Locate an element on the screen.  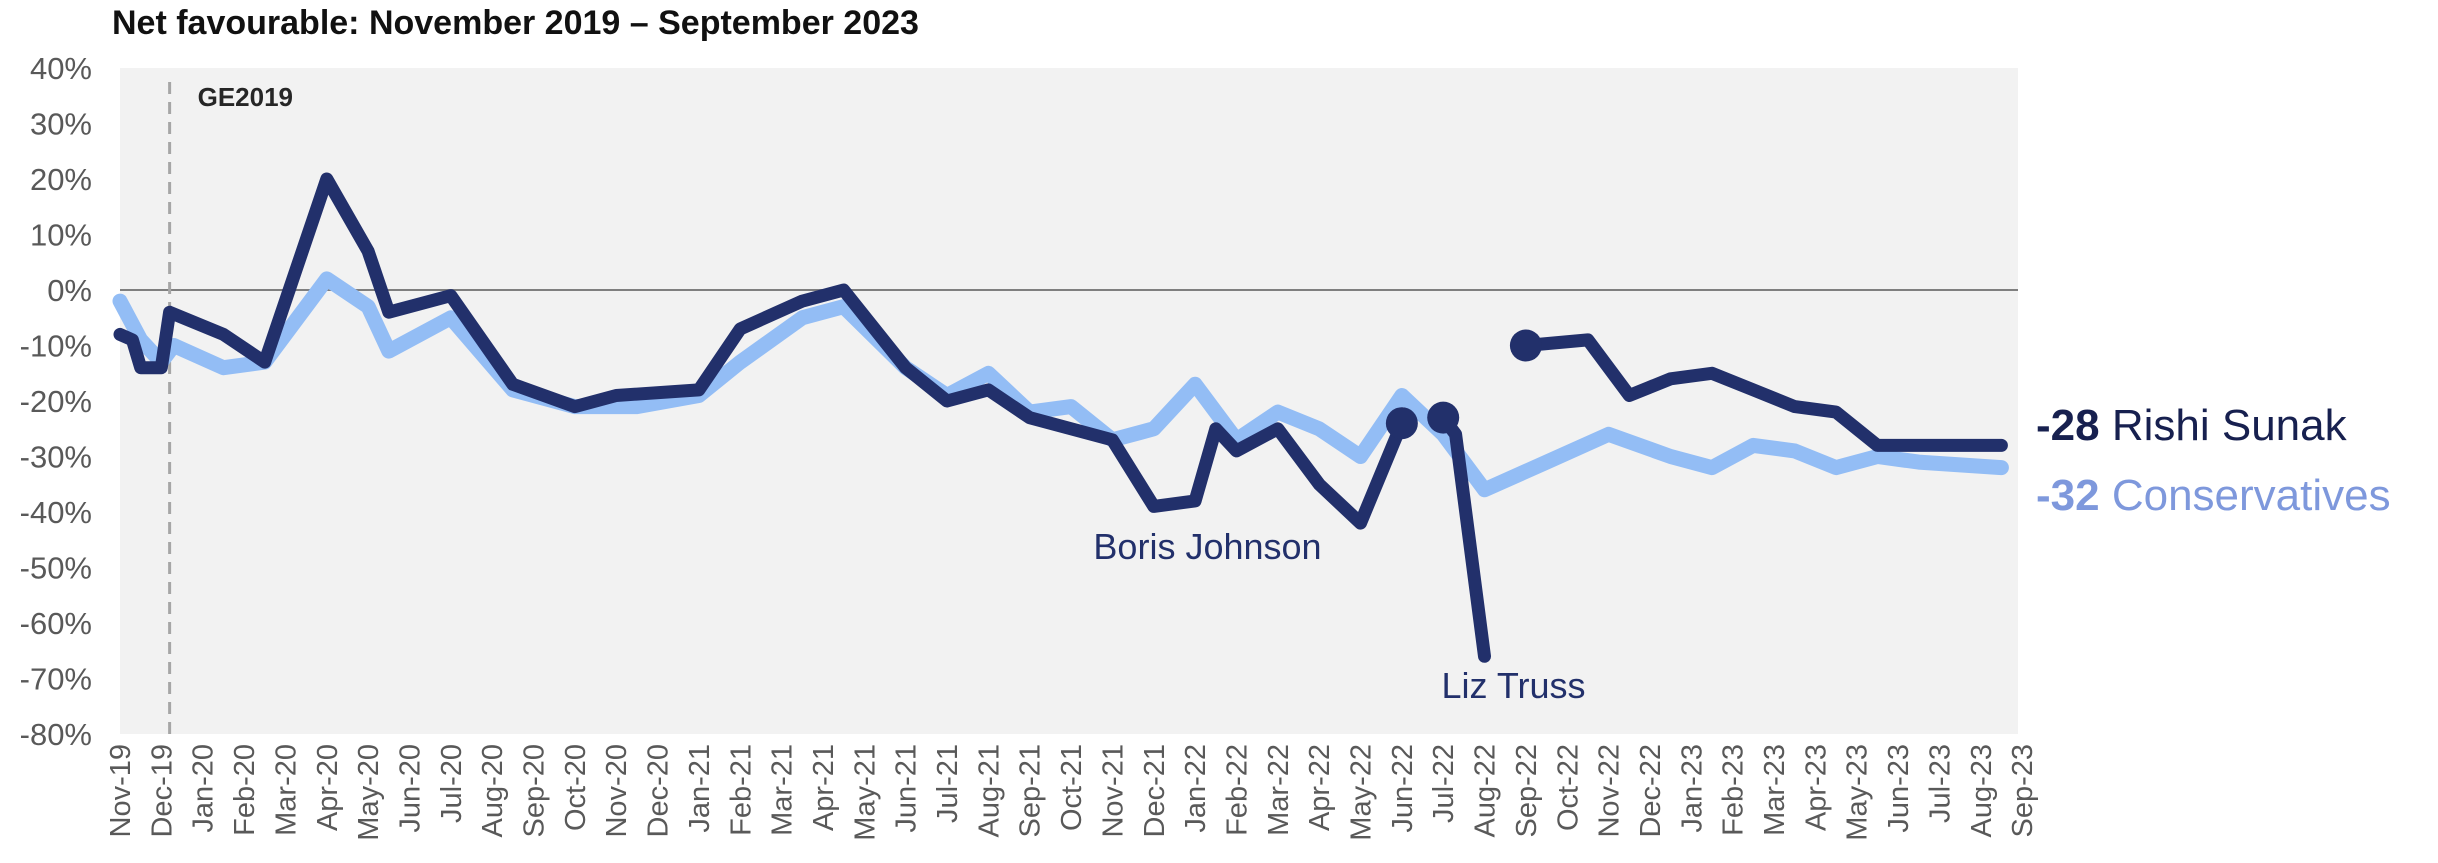
x-tick-label: Feb-20 is located at coordinates (245, 790).